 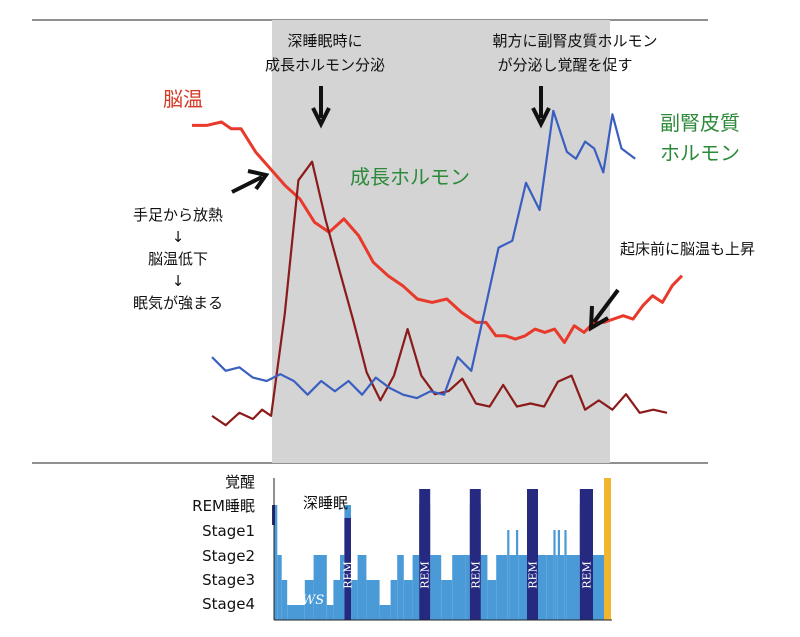 I want to click on gh-note-line2: 成長ホルモン分泌, so click(x=325, y=65).